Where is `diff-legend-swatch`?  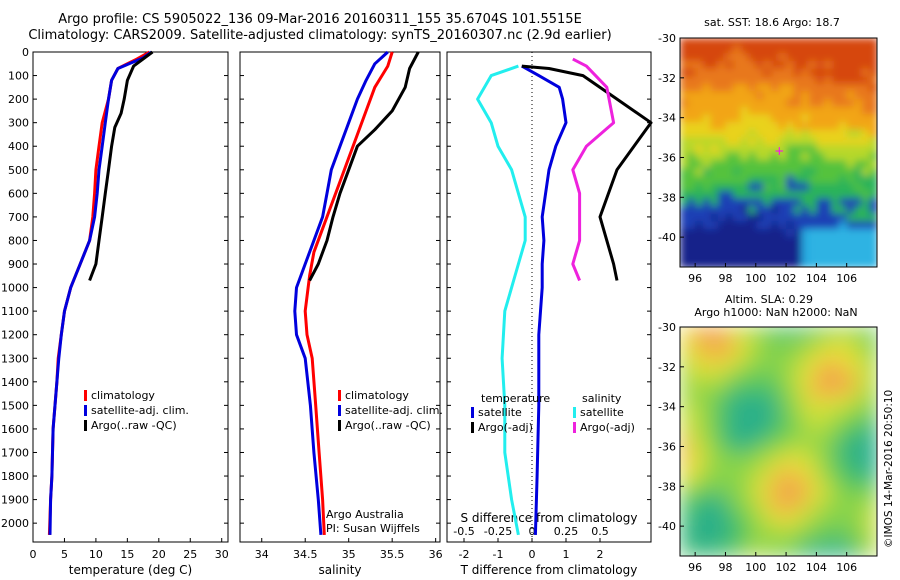 diff-legend-swatch is located at coordinates (574, 412).